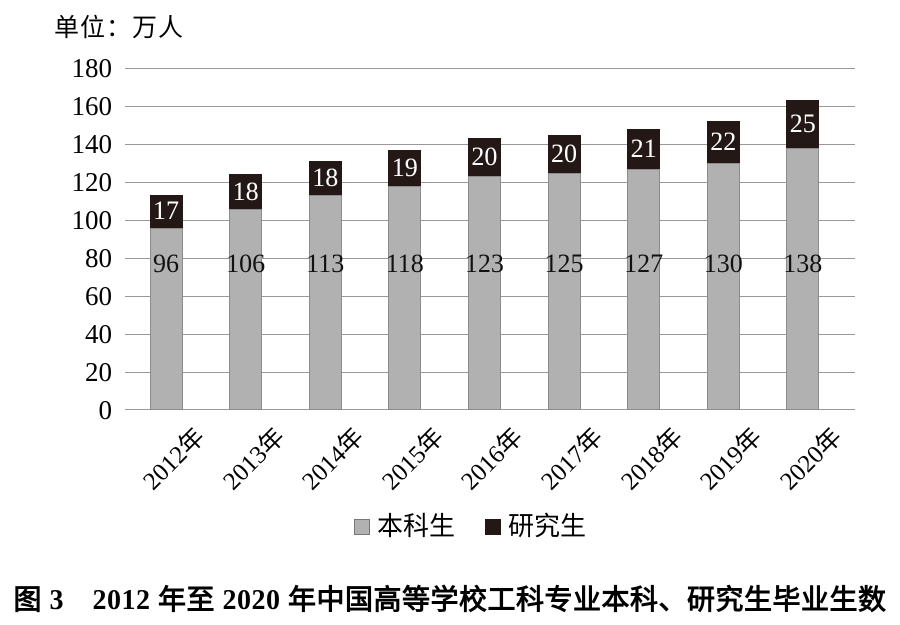 The image size is (900, 625). What do you see at coordinates (564, 291) in the screenshot?
I see `undergrad-bar-segment: 125` at bounding box center [564, 291].